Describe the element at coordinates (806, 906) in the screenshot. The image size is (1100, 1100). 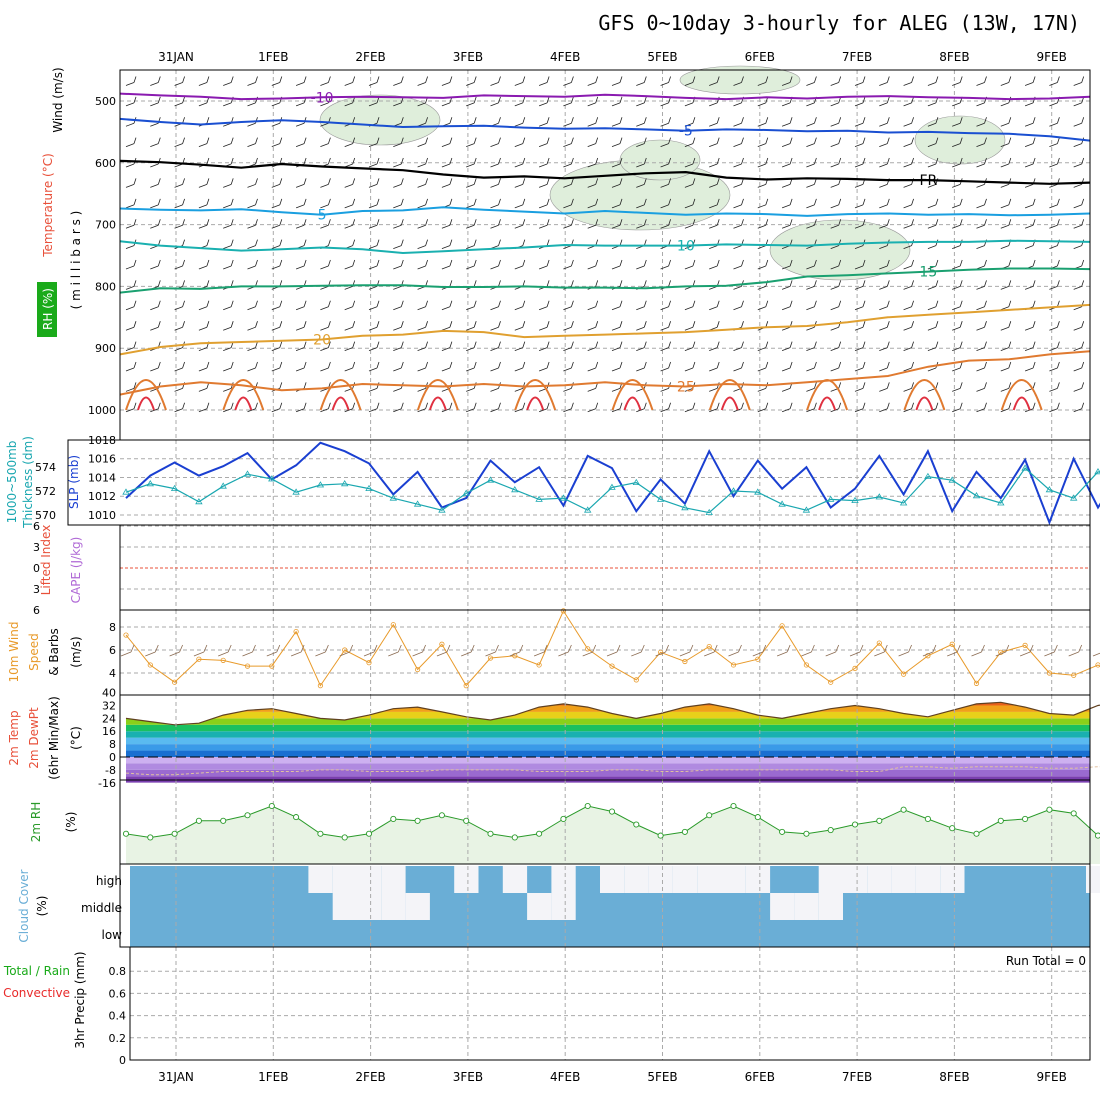
I see `cloud-middle-cell` at that location.